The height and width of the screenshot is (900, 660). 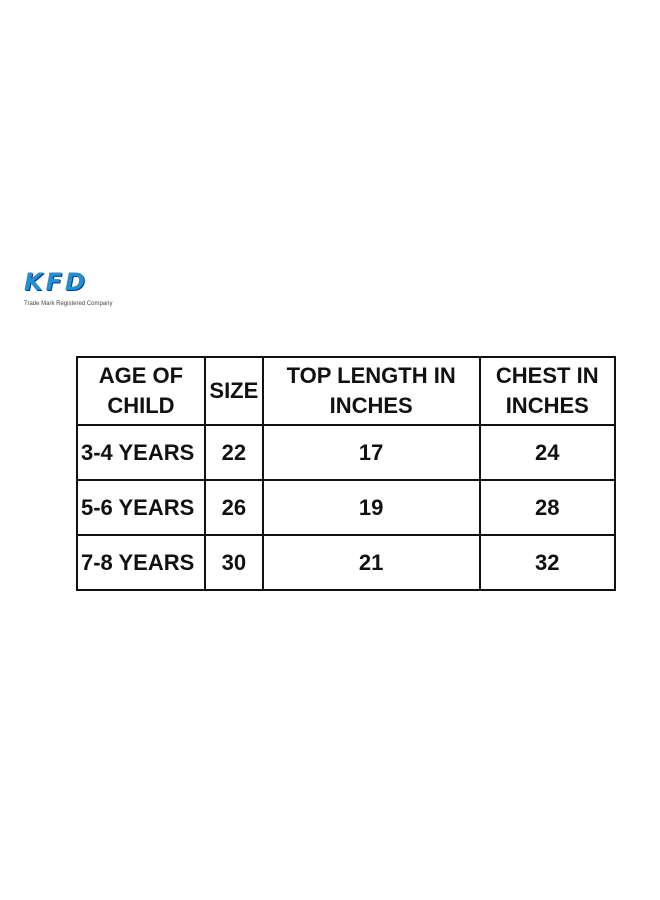 I want to click on cell-size: 30, so click(x=233, y=562).